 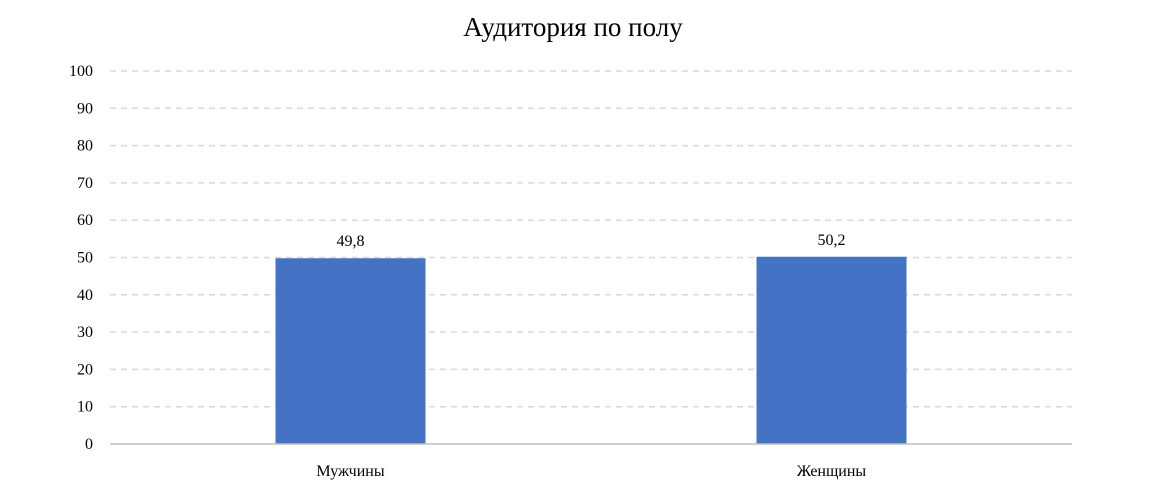 What do you see at coordinates (832, 240) in the screenshot?
I see `data-label: 50,2` at bounding box center [832, 240].